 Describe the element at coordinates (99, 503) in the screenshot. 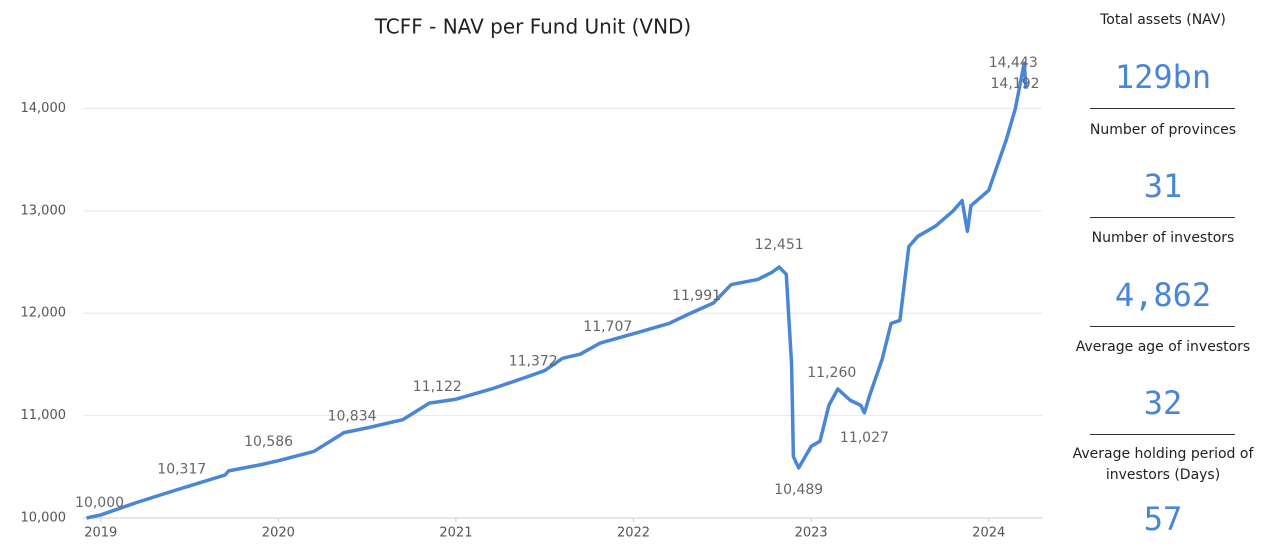

I see `data-label: 10,000` at that location.